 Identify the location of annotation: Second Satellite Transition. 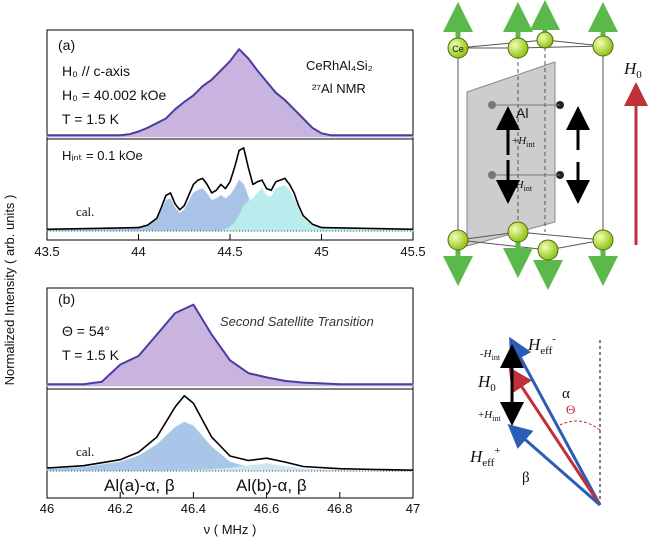
(297, 321).